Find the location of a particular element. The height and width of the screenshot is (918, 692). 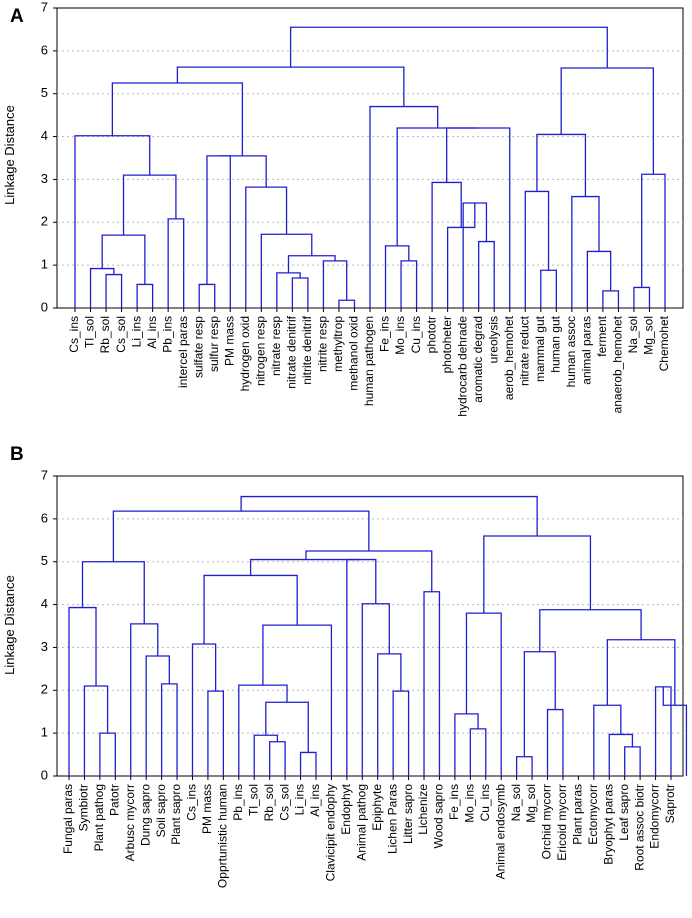

panel-a-y-tick-label: 5 is located at coordinates (44, 92).